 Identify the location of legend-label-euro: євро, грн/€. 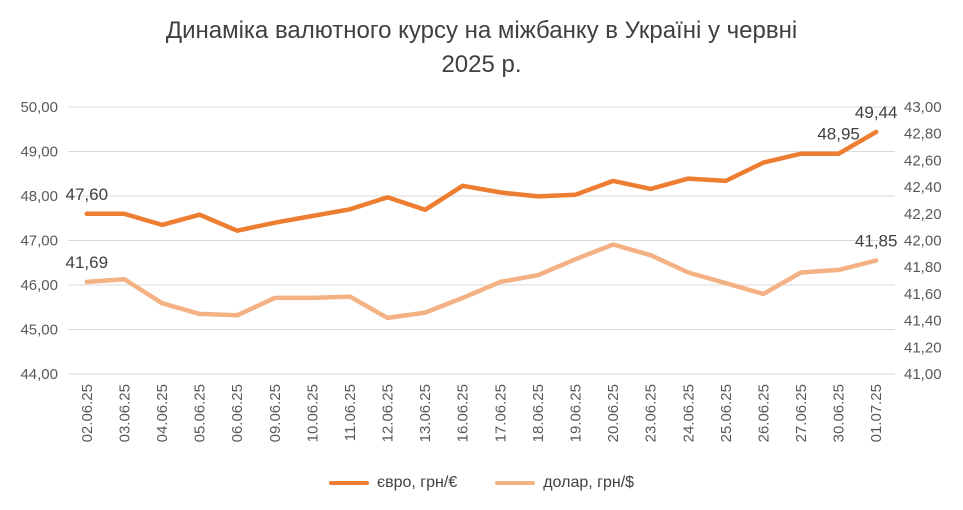
(417, 482).